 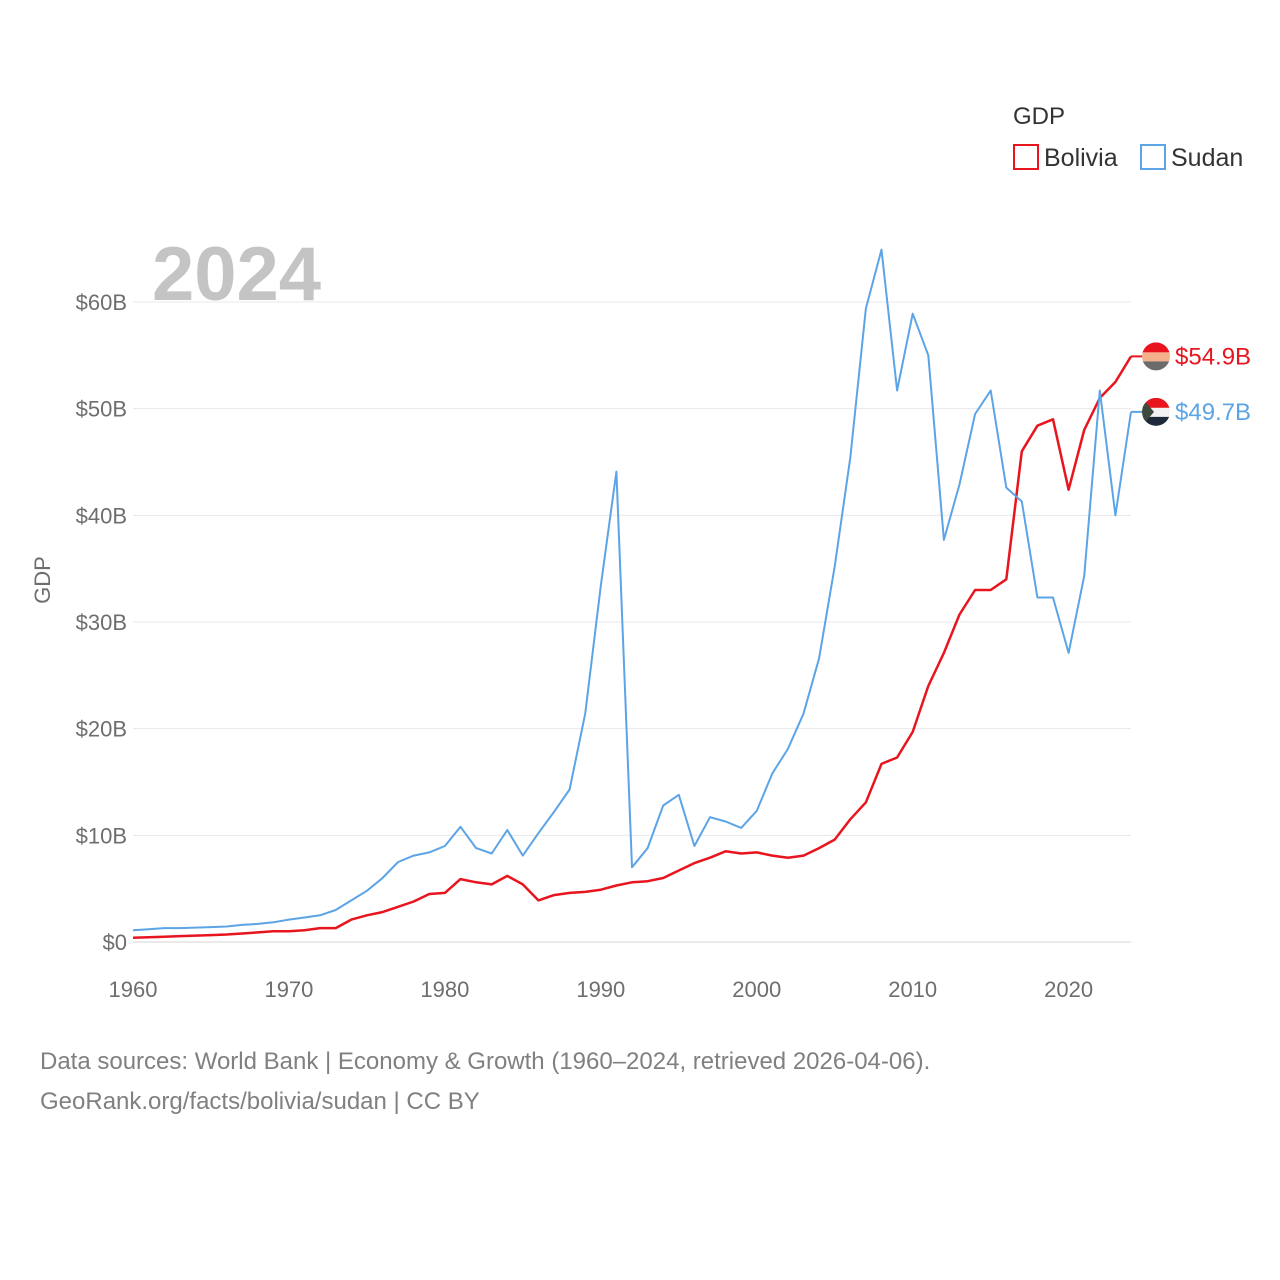 What do you see at coordinates (1156, 411) in the screenshot?
I see `sudan-flag-icon` at bounding box center [1156, 411].